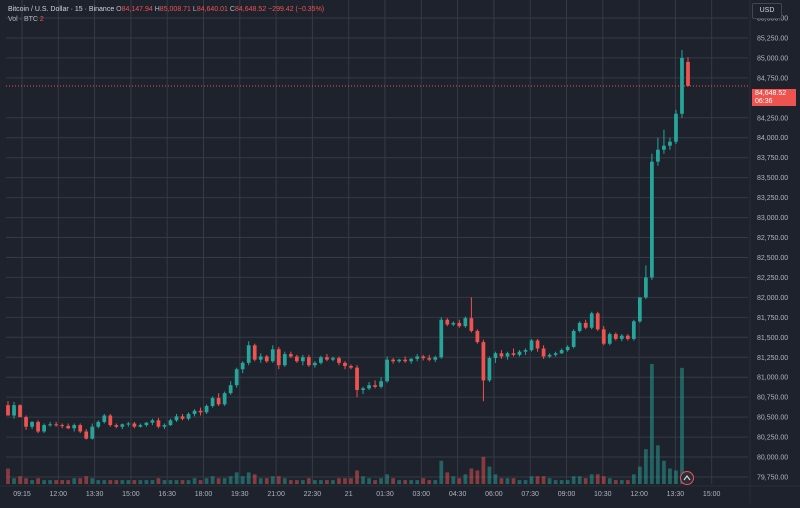  I want to click on volume-label: Vol · BTC, so click(23, 19).